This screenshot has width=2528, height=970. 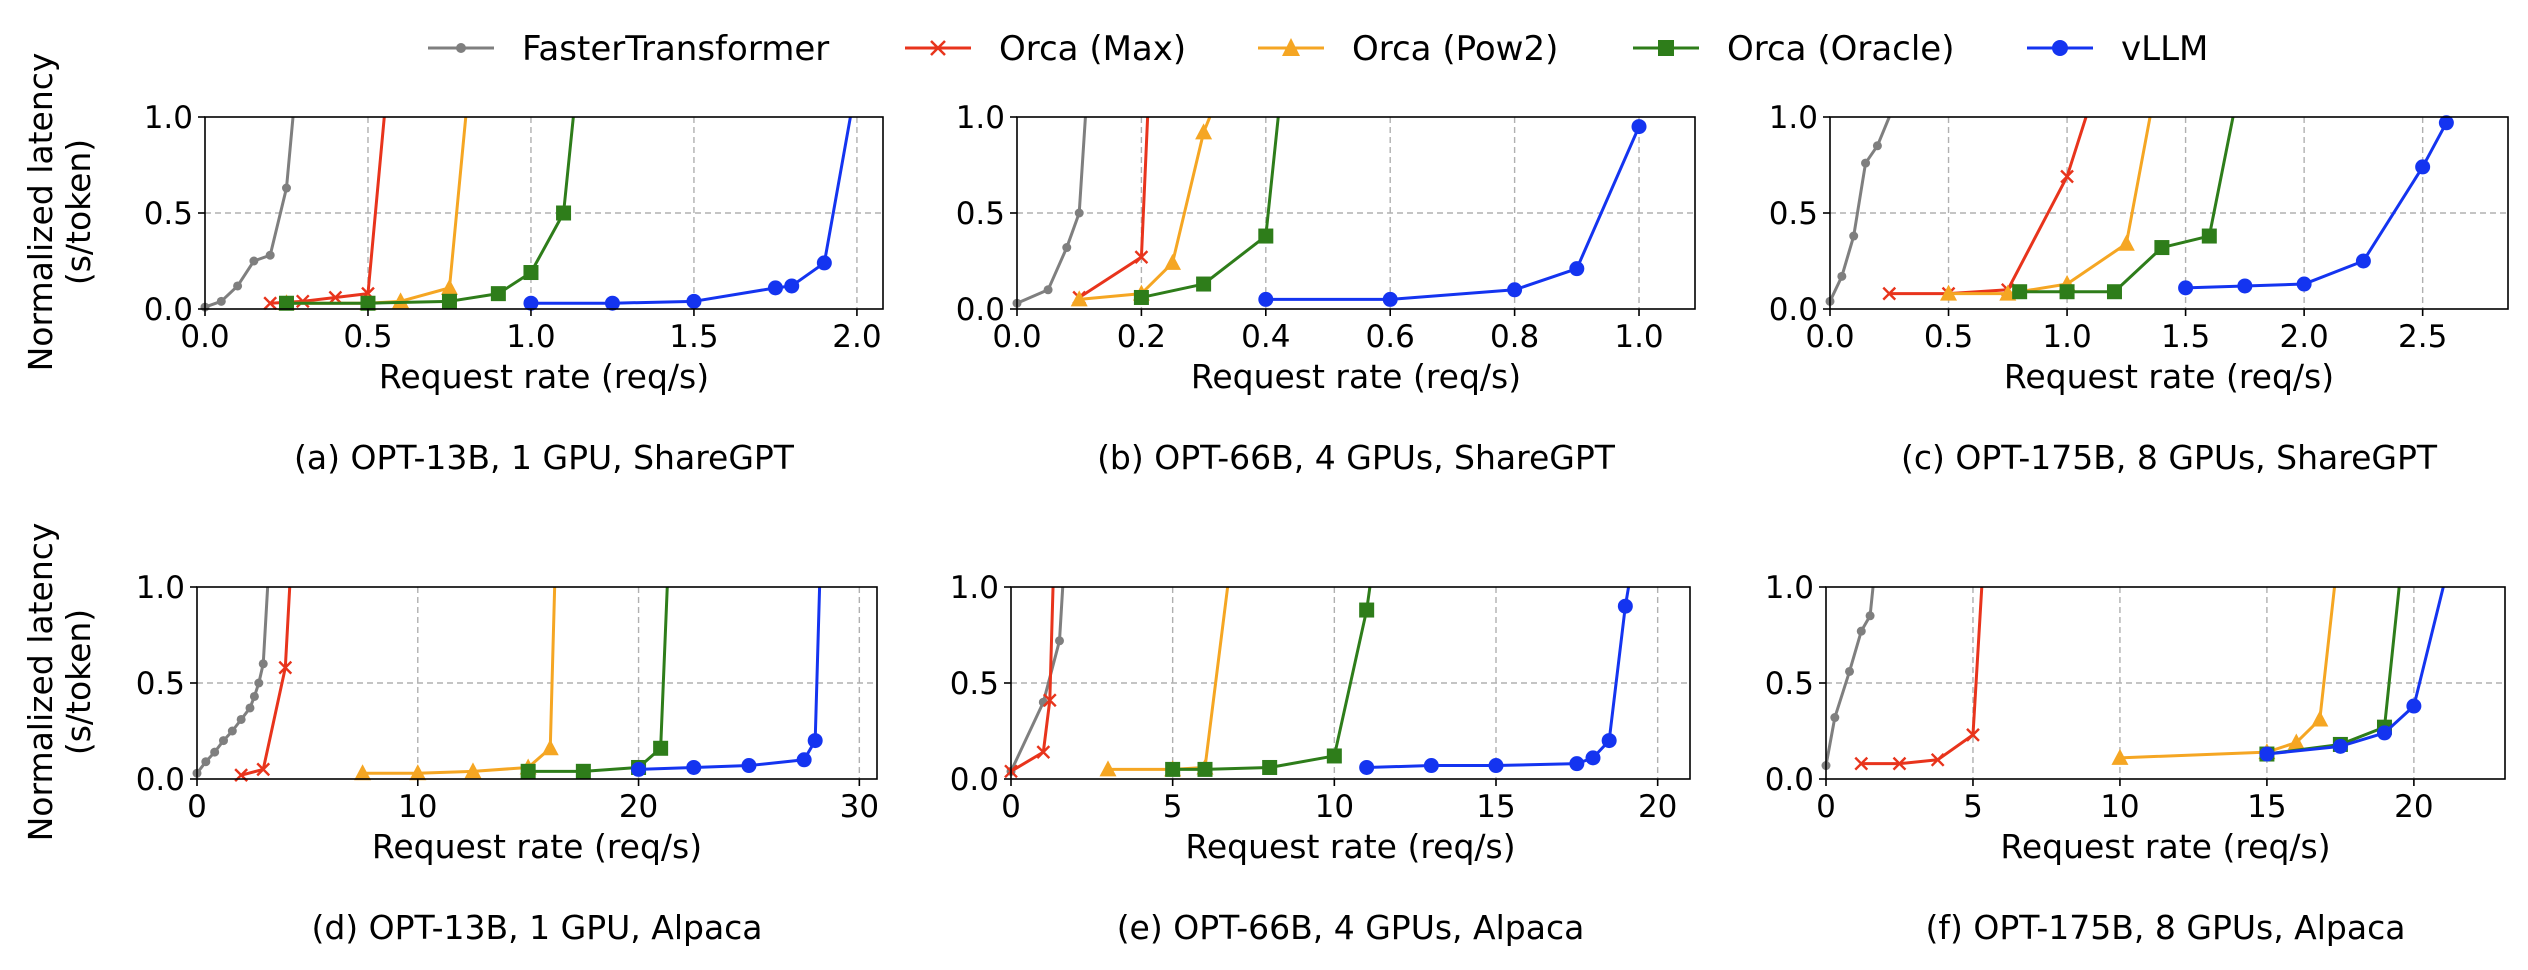 I want to click on y-axis-label-row-1: Normalized latency (s/token), so click(x=59, y=212).